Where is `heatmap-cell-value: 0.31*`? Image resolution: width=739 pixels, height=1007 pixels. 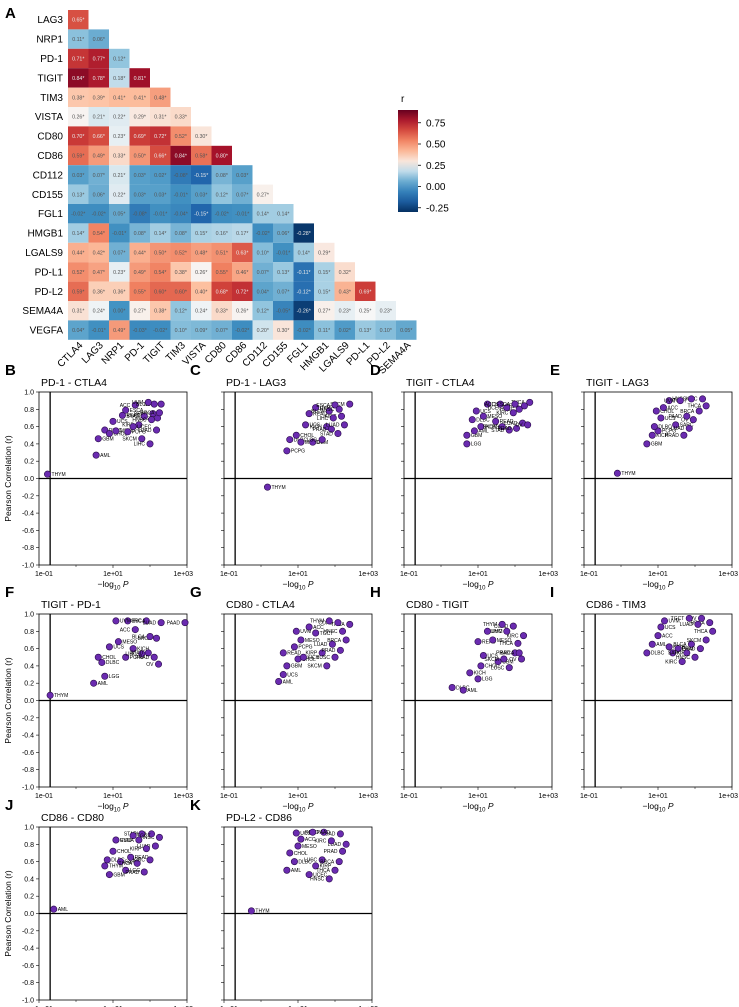
heatmap-cell-value: 0.31* is located at coordinates (160, 118).